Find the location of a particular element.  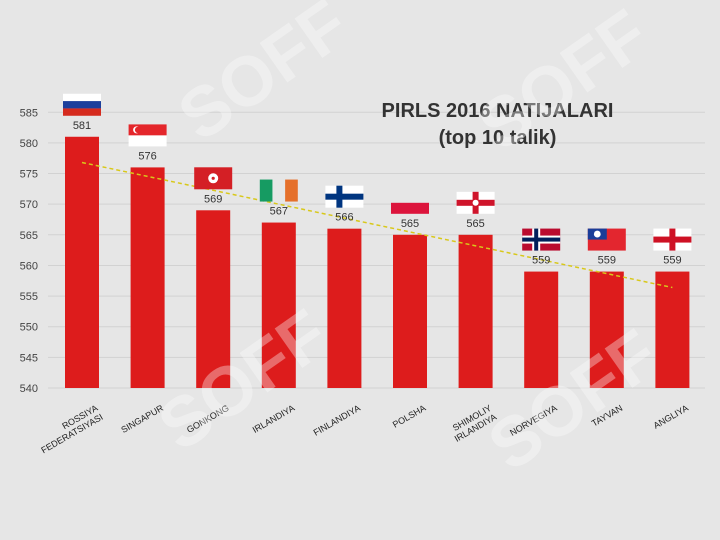

y-tick-label: 570 is located at coordinates (29, 205).